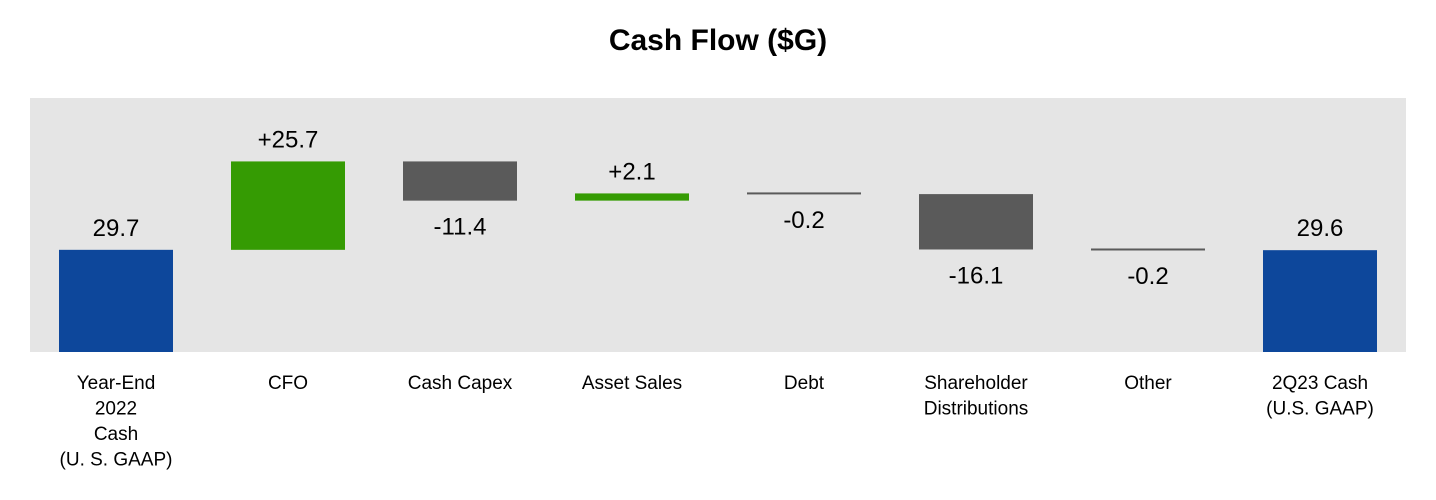  I want to click on category-label-2: Cash Capex, so click(460, 383).